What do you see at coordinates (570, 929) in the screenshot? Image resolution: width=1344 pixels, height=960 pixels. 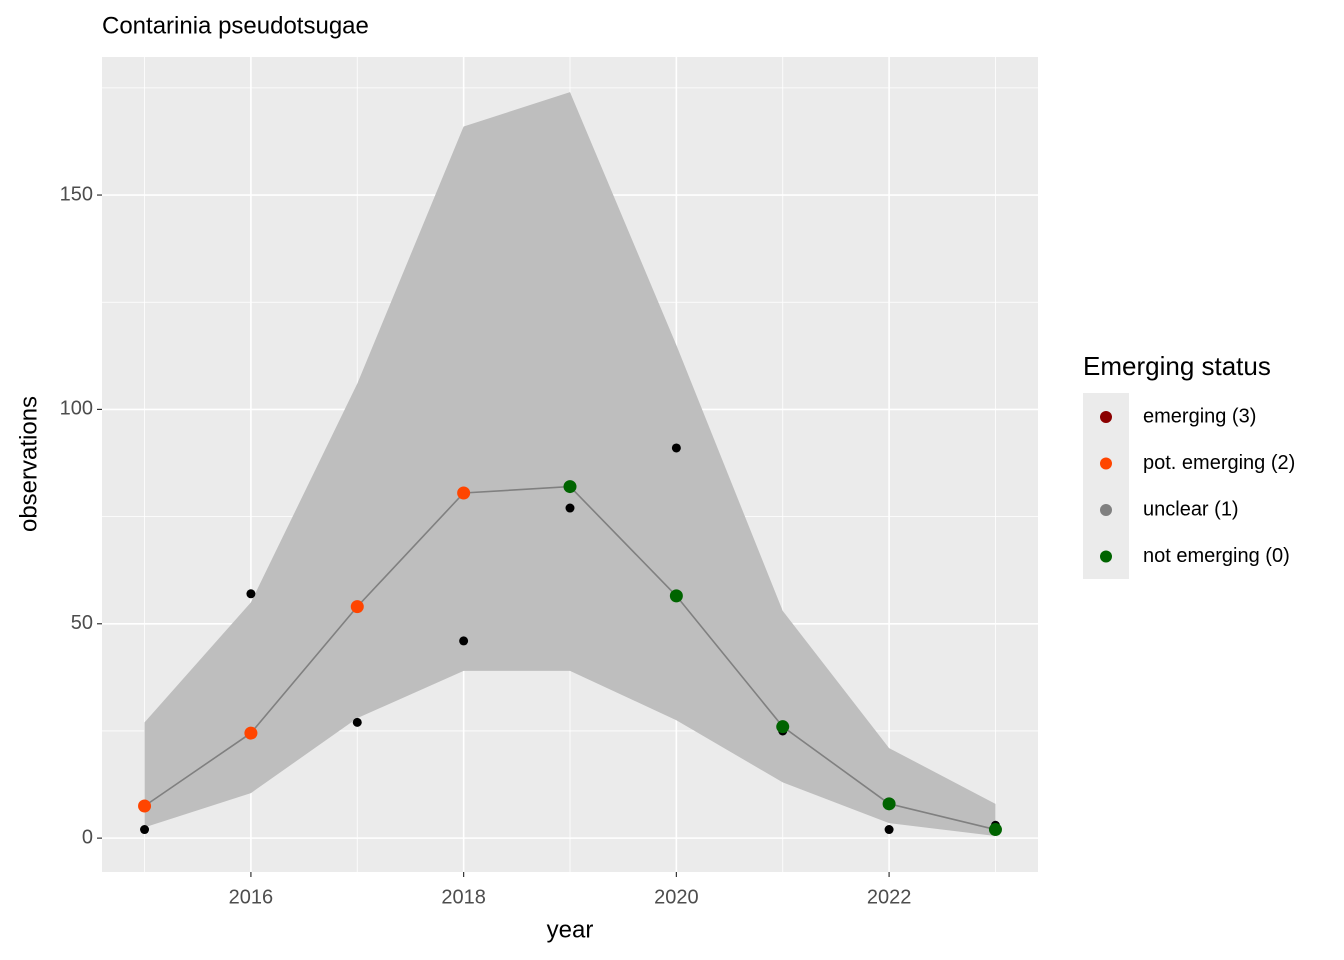 I see `x-axis-title: year` at bounding box center [570, 929].